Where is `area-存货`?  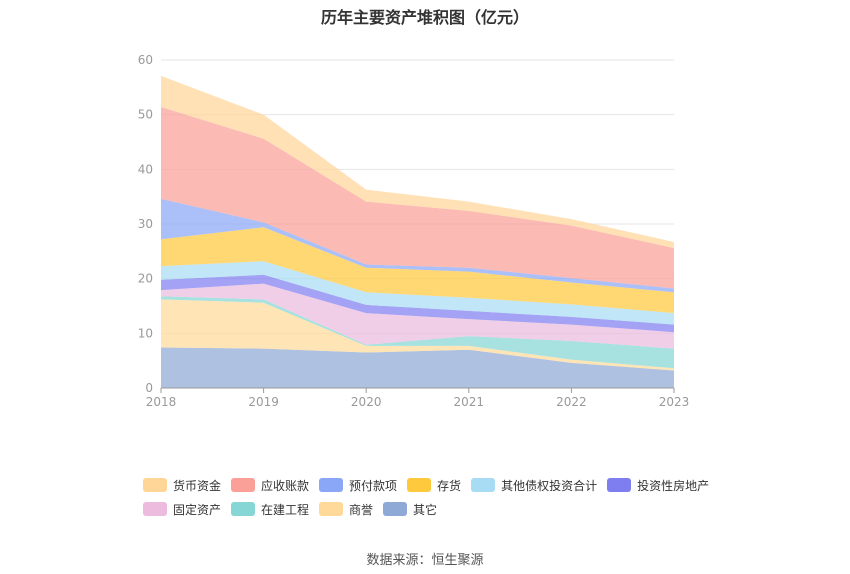 area-存货 is located at coordinates (417, 270).